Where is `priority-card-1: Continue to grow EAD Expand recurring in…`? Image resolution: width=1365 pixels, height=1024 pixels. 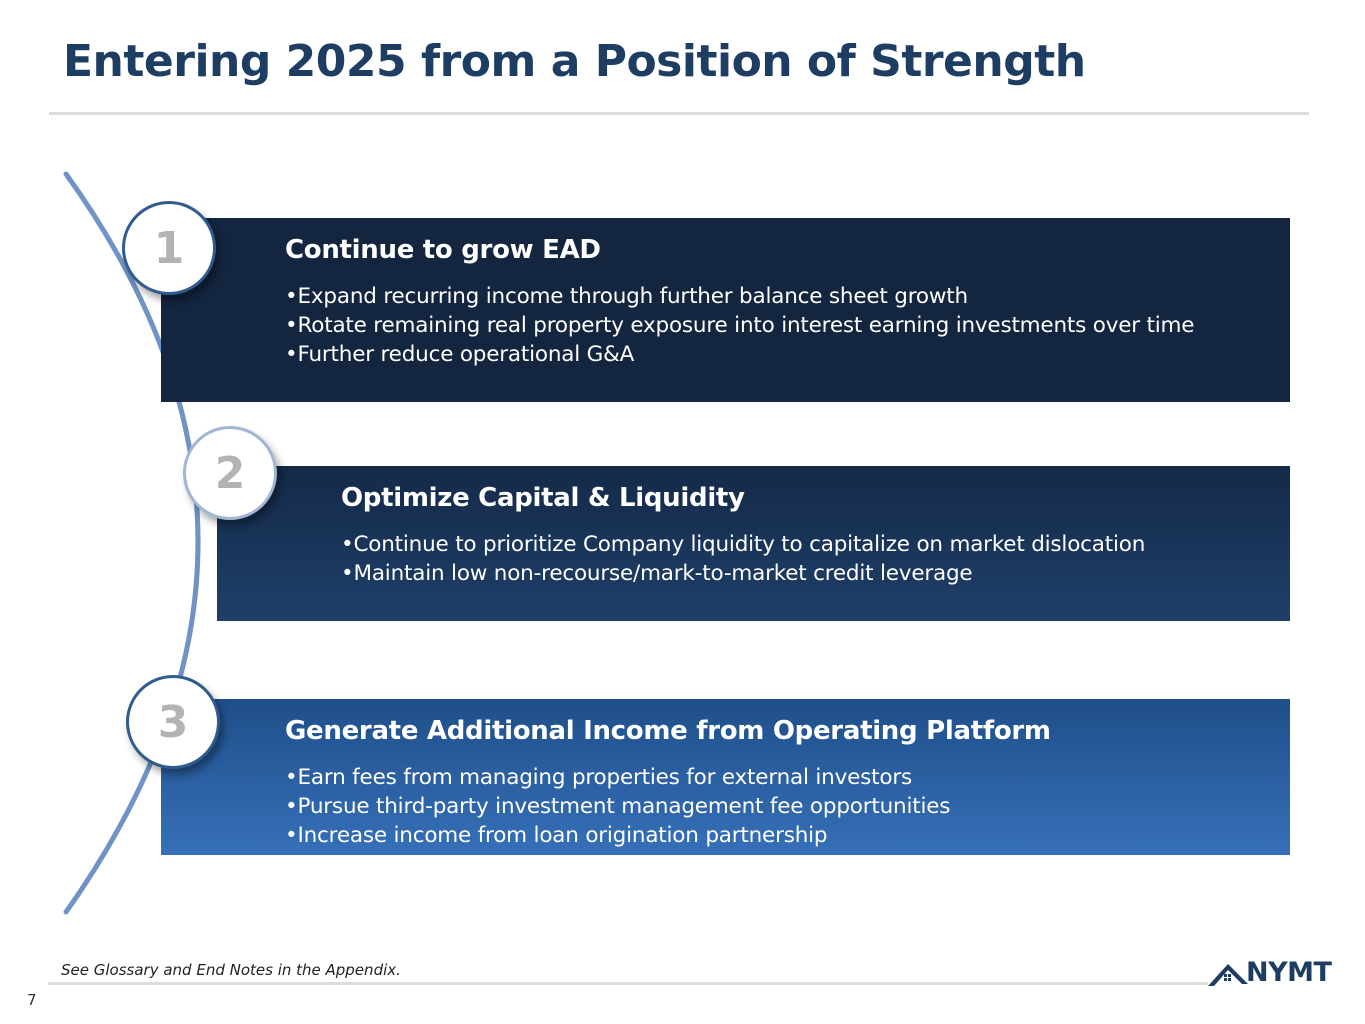
priority-card-1: Continue to grow EAD Expand recurring in… is located at coordinates (725, 310).